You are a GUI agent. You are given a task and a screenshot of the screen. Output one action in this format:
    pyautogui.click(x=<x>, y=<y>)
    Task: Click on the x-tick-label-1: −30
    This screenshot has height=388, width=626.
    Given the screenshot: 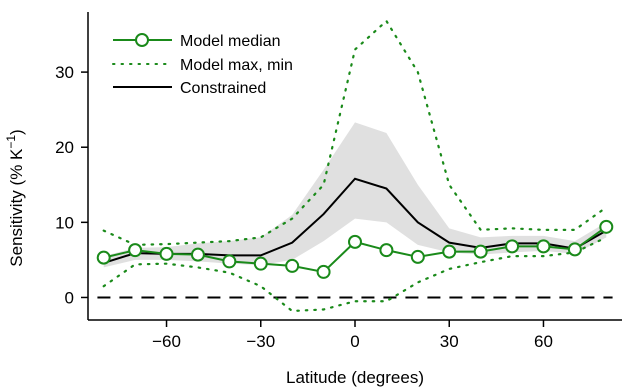 What is the action you would take?
    pyautogui.click(x=260, y=341)
    